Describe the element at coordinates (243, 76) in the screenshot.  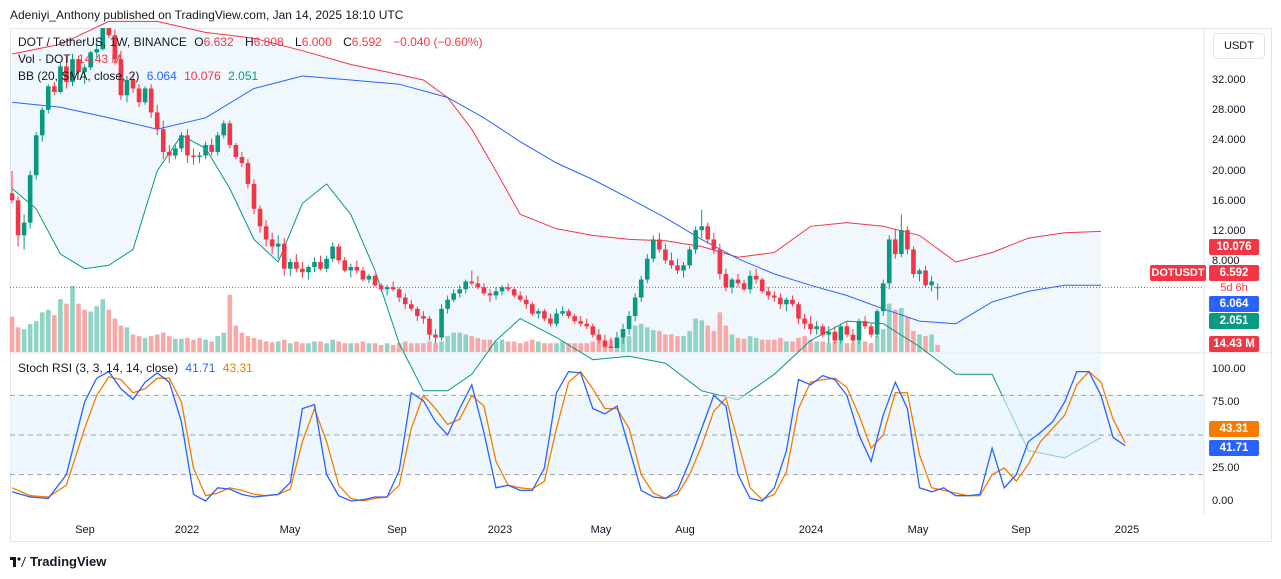
I see `bb-lower-value: 2.051` at that location.